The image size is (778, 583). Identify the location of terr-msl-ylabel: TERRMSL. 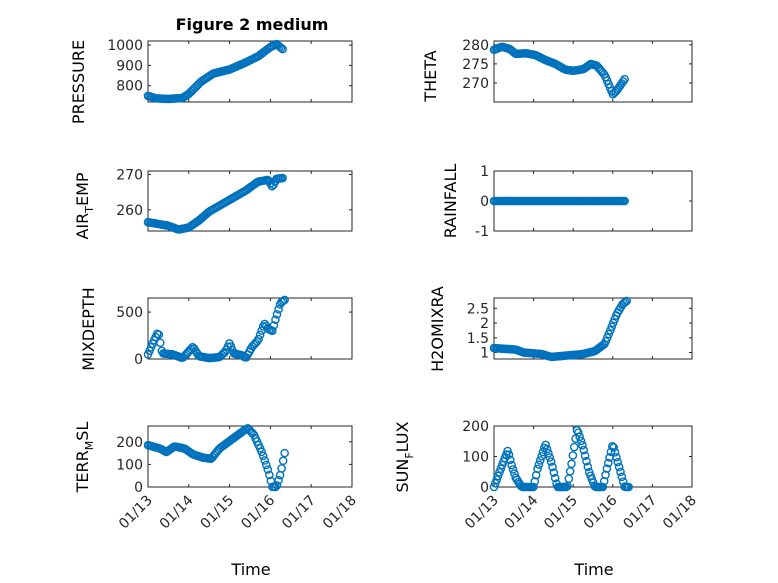
(84, 458).